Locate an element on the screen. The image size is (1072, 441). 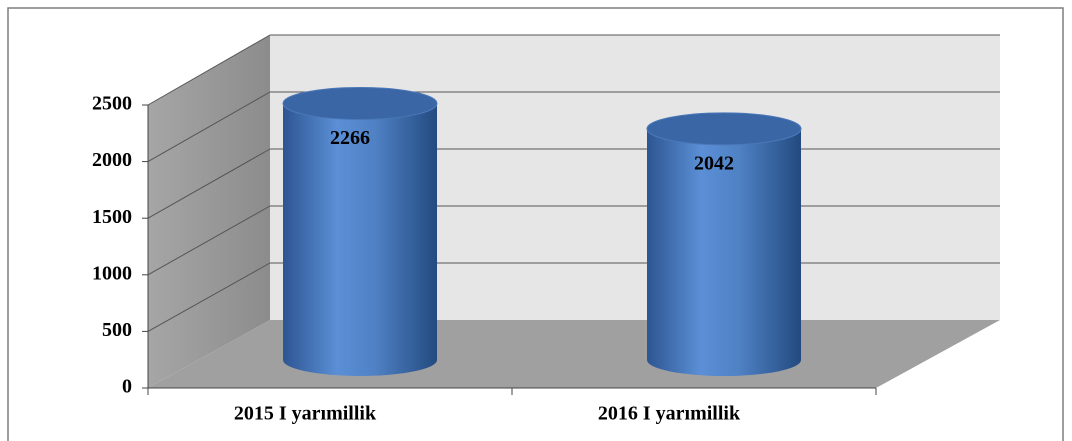
y-tick-label: 1000 is located at coordinates (112, 273).